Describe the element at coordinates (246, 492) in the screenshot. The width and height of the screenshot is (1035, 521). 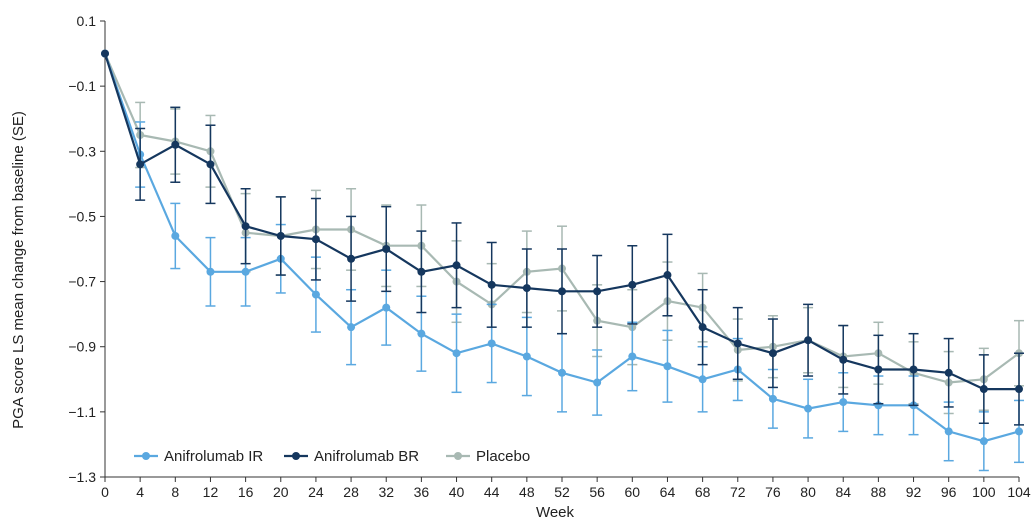
I see `x-tick-label: 16` at that location.